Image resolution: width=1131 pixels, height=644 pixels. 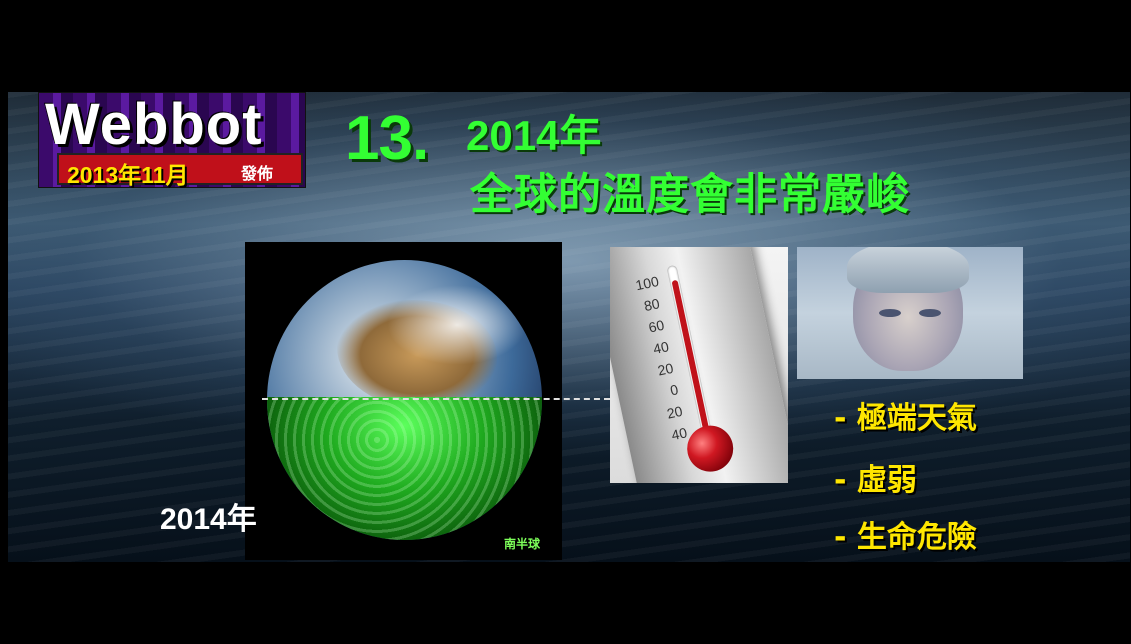 I want to click on tick-label: 100, so click(x=647, y=283).